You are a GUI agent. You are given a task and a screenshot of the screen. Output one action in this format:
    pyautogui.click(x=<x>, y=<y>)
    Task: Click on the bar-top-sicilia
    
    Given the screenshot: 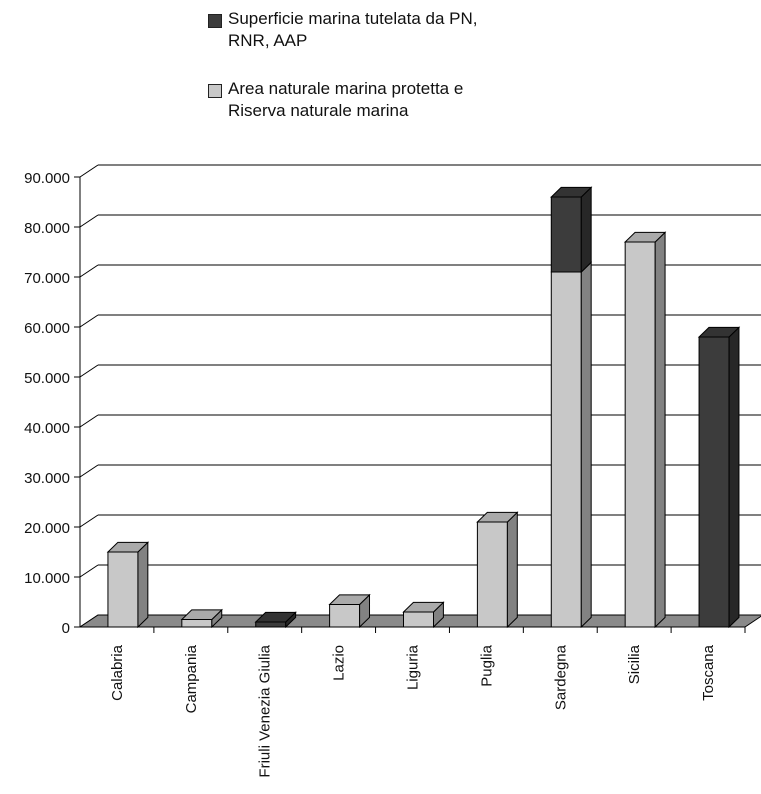 What is the action you would take?
    pyautogui.click(x=645, y=237)
    